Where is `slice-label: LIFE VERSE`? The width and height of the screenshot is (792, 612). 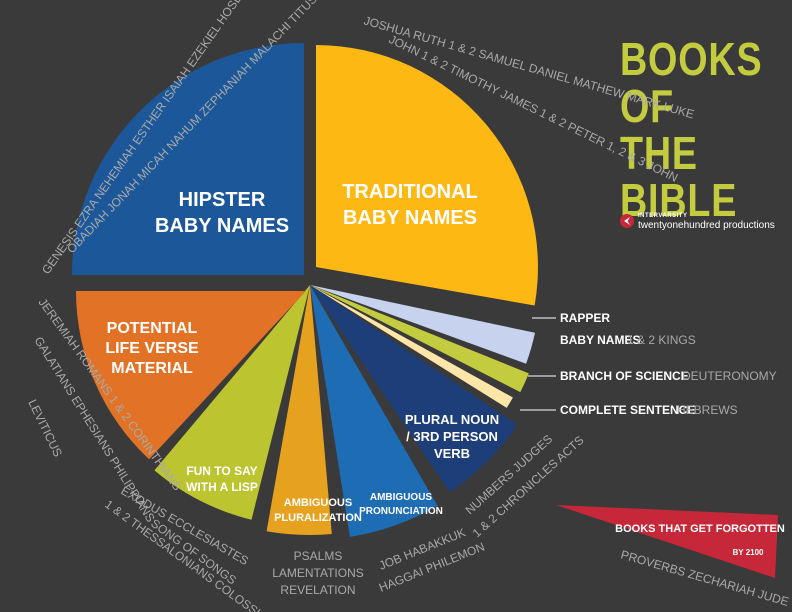
slice-label: LIFE VERSE is located at coordinates (152, 348).